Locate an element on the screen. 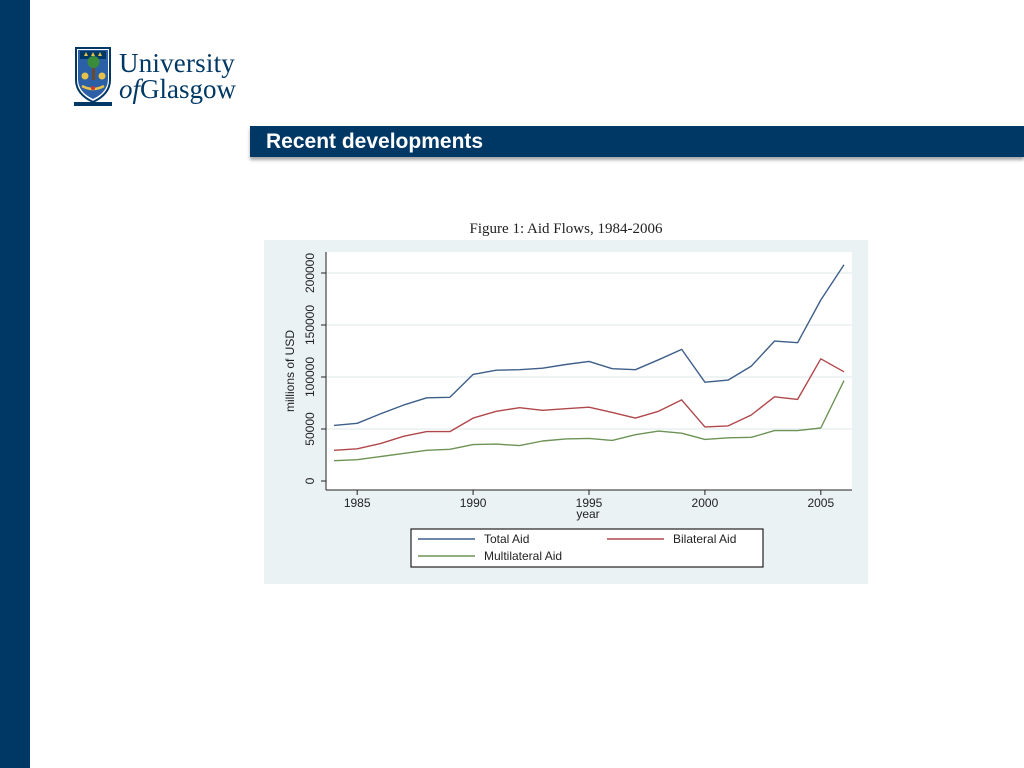 This screenshot has width=1024, height=768. legend-label-total-aid: Total Aid is located at coordinates (506, 539).